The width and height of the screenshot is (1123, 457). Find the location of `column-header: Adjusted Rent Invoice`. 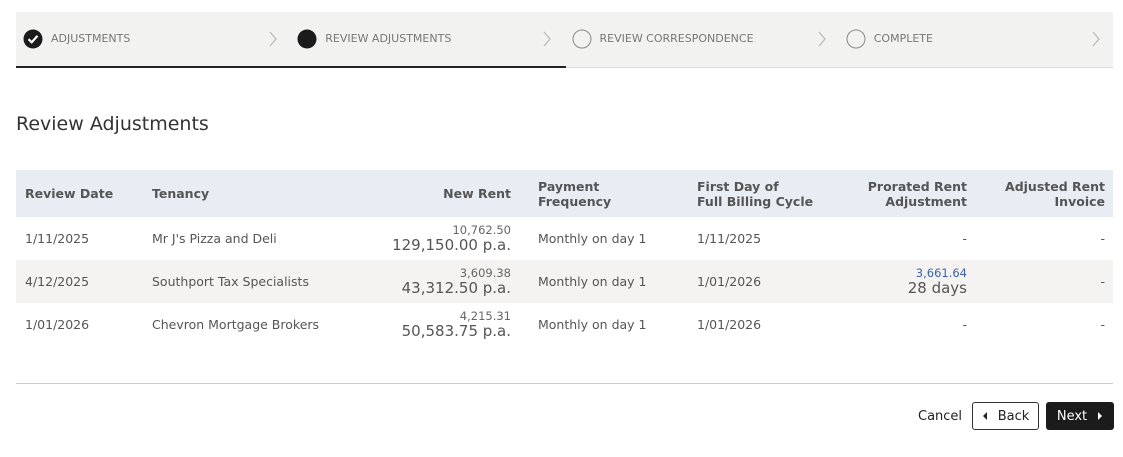

column-header: Adjusted Rent Invoice is located at coordinates (1055, 194).